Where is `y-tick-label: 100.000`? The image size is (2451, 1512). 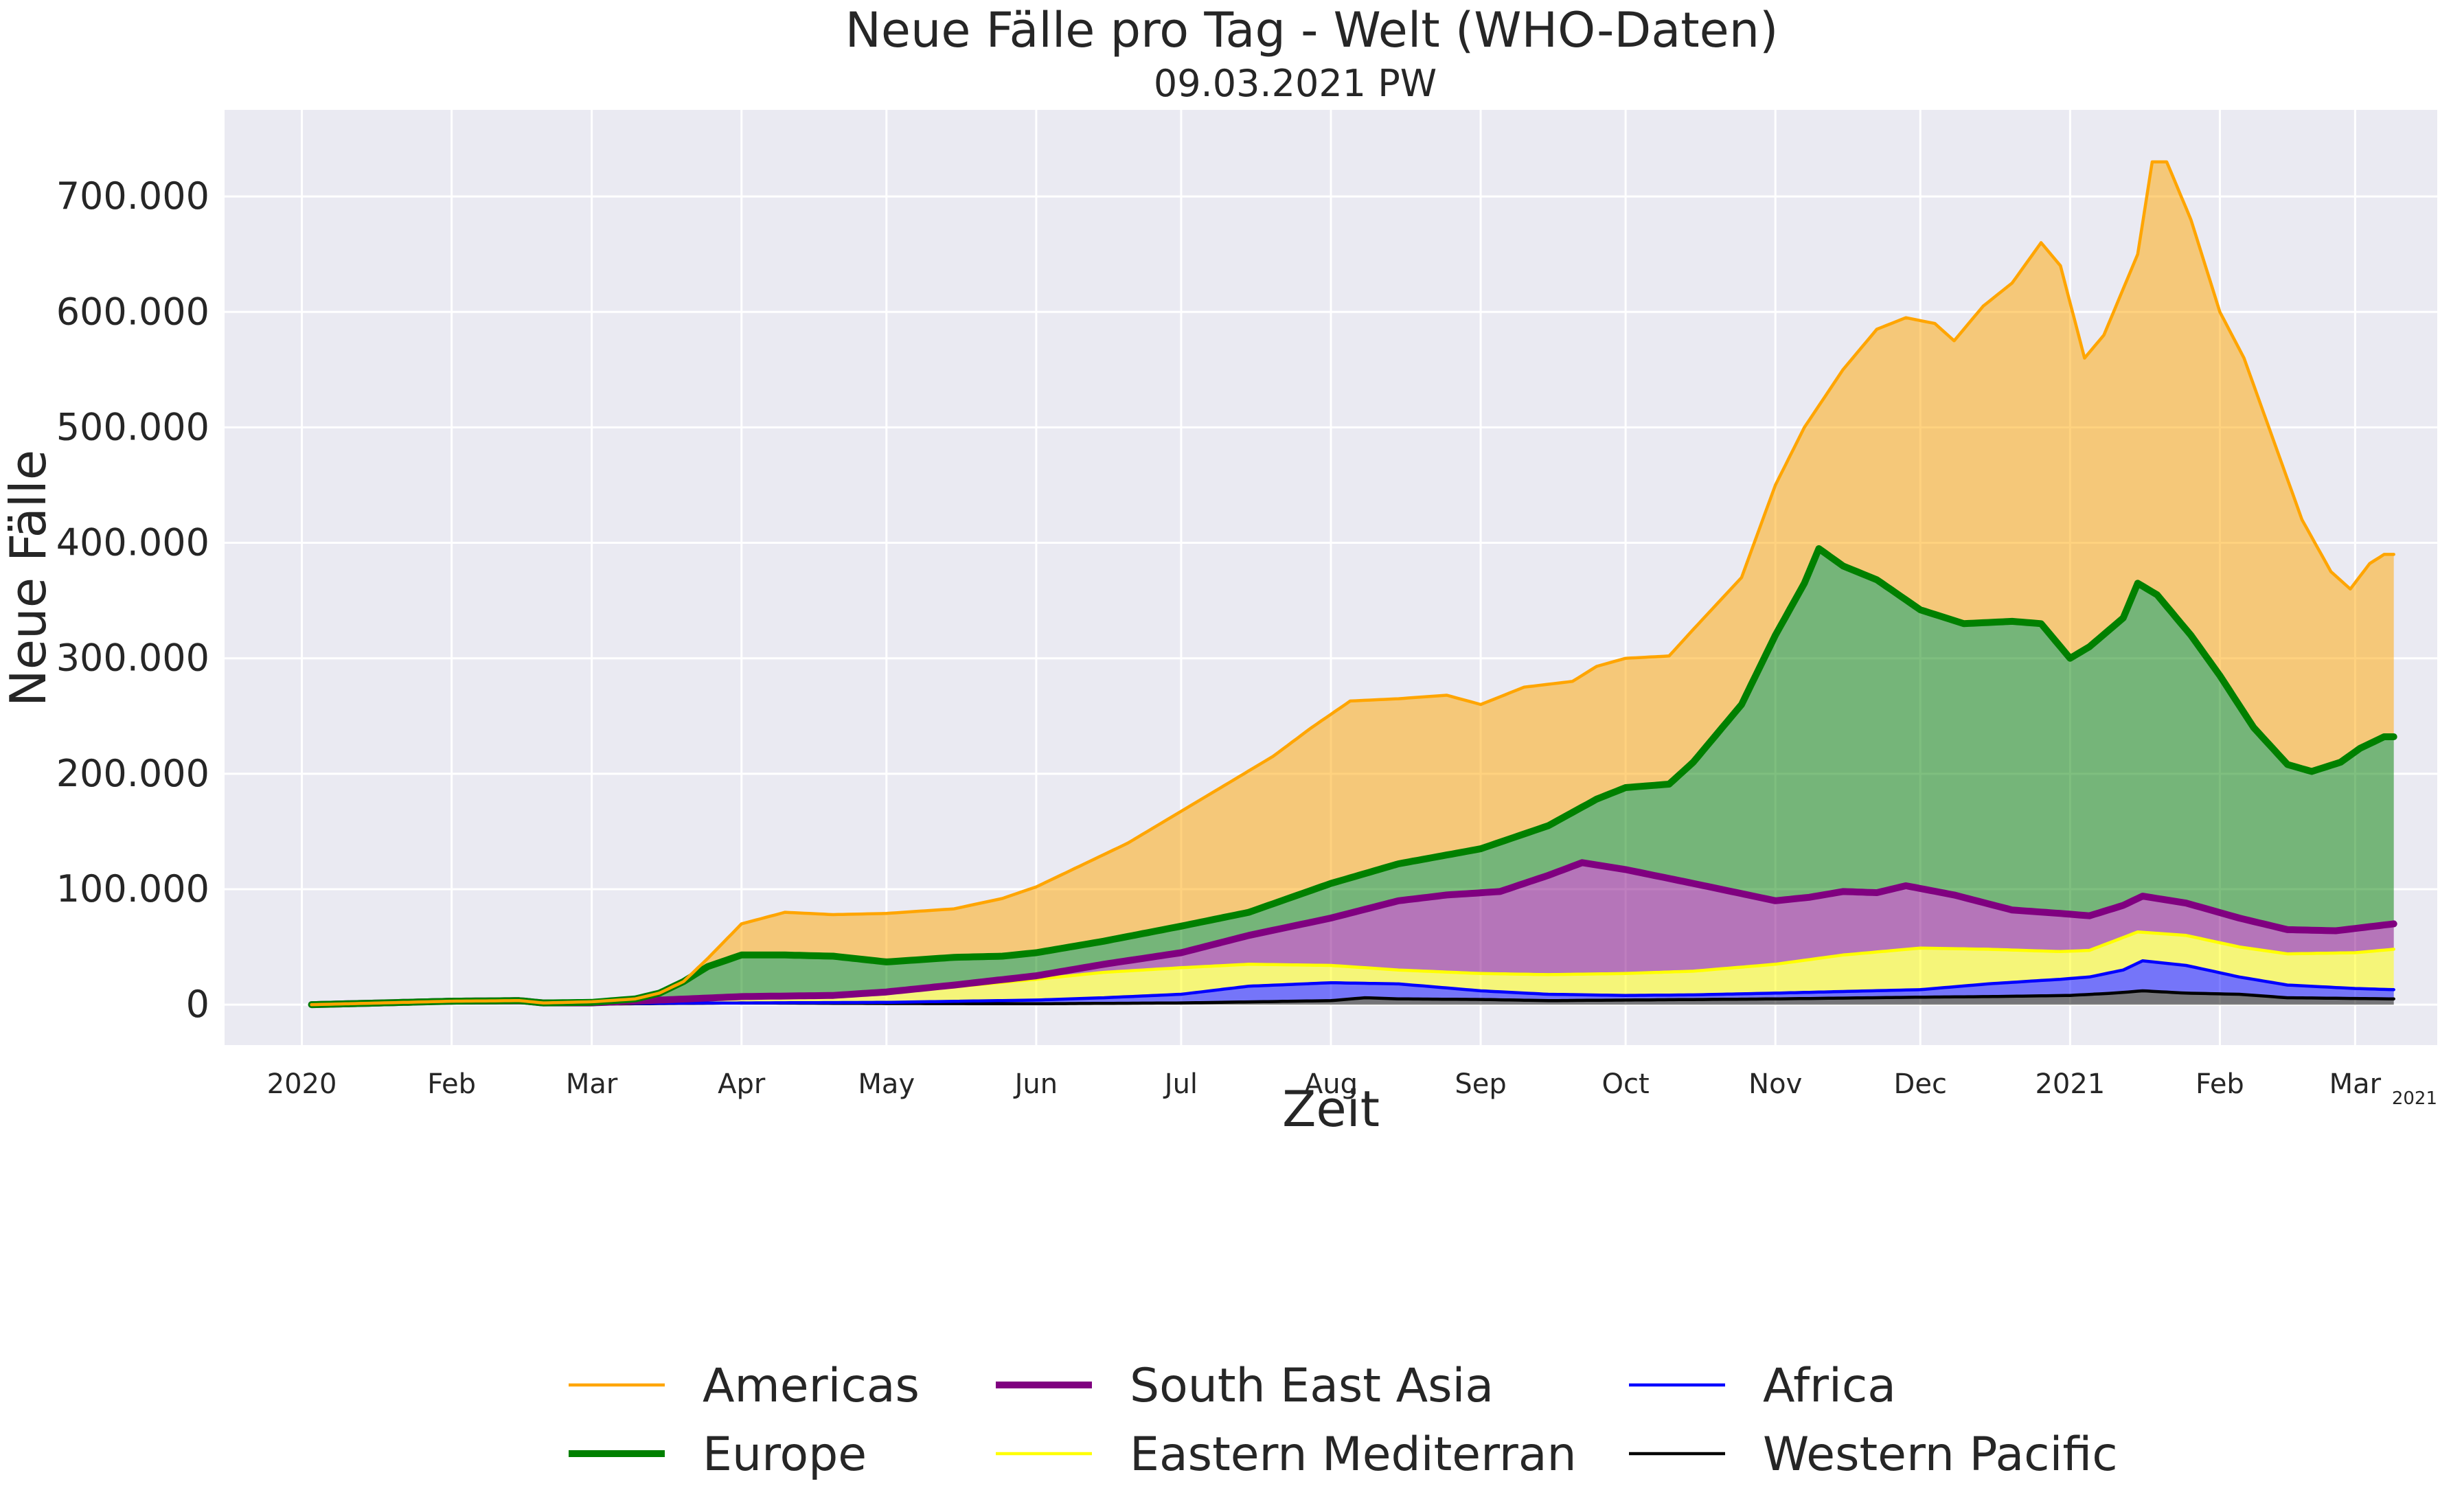
y-tick-label: 100.000 is located at coordinates (132, 889).